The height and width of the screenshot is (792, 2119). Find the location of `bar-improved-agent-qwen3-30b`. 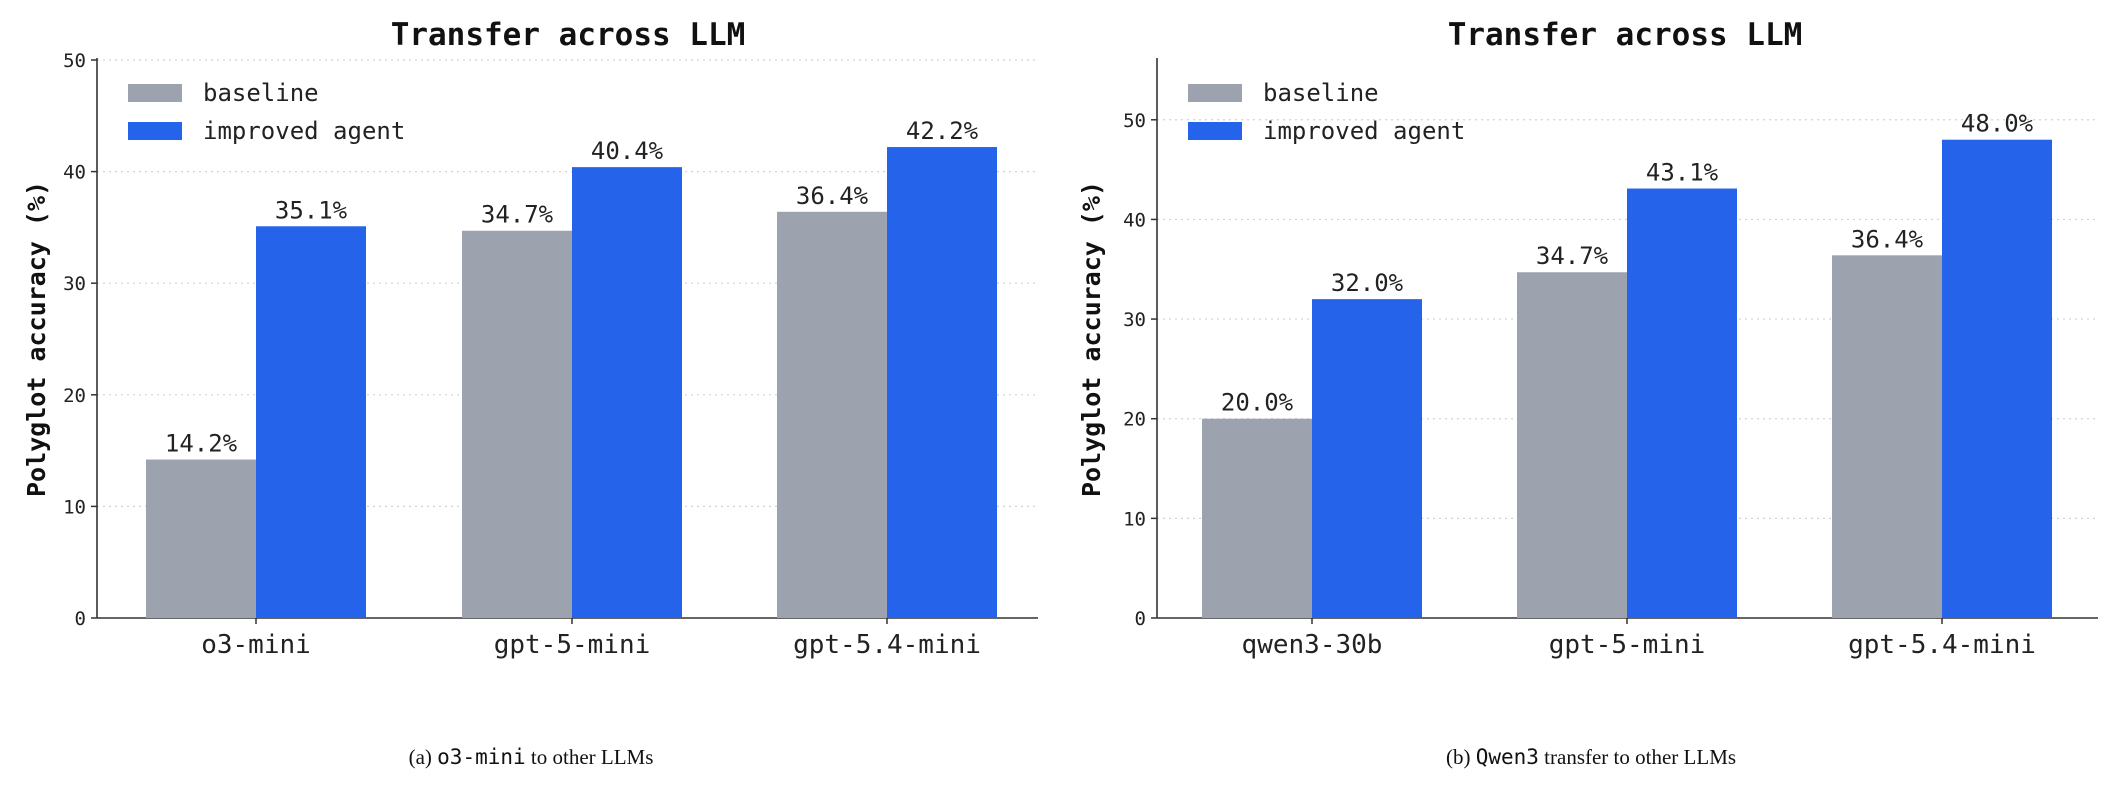

bar-improved-agent-qwen3-30b is located at coordinates (1367, 458).